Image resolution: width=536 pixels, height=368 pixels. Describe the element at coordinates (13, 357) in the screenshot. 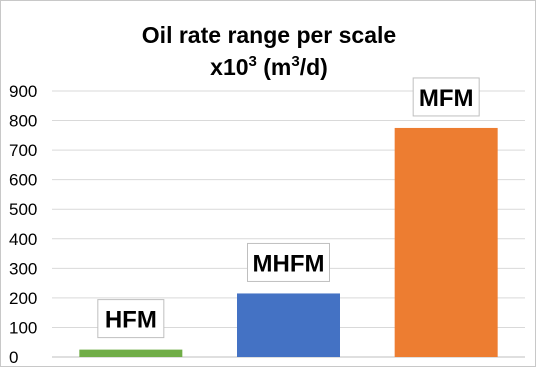

I see `y-tick-label: 0` at that location.